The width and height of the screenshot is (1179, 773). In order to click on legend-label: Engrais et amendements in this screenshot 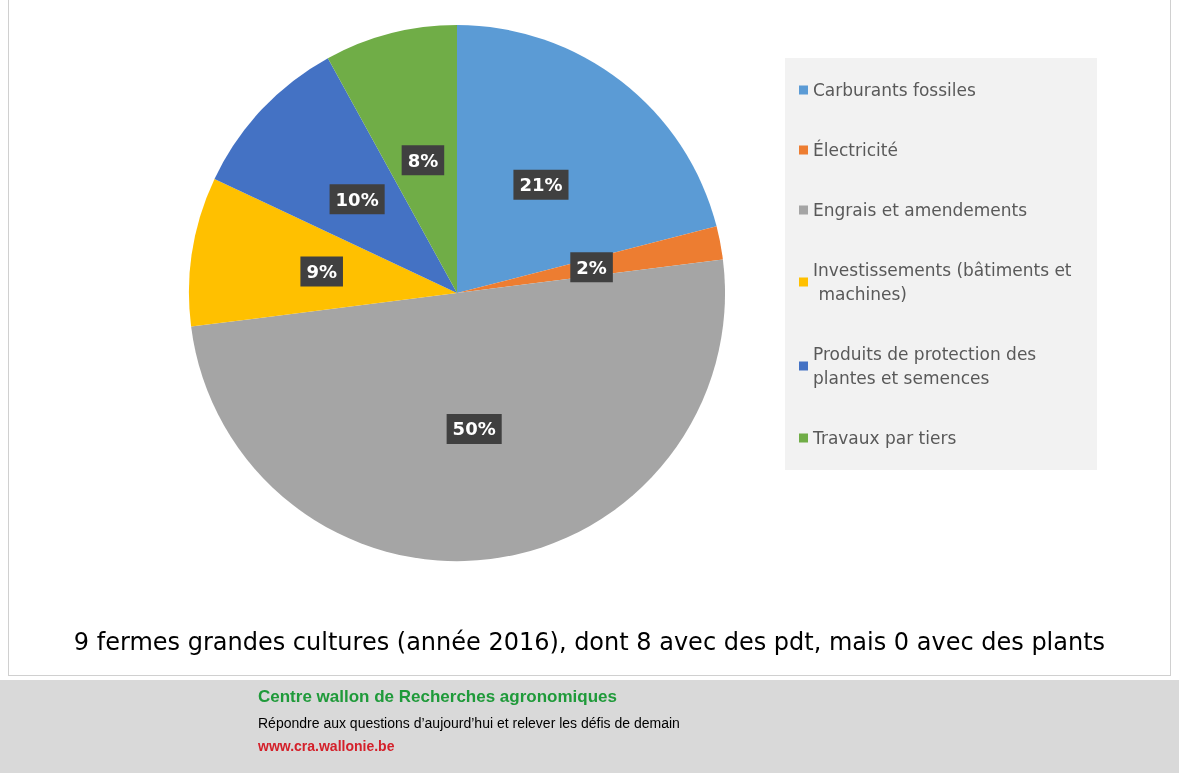, I will do `click(920, 210)`.